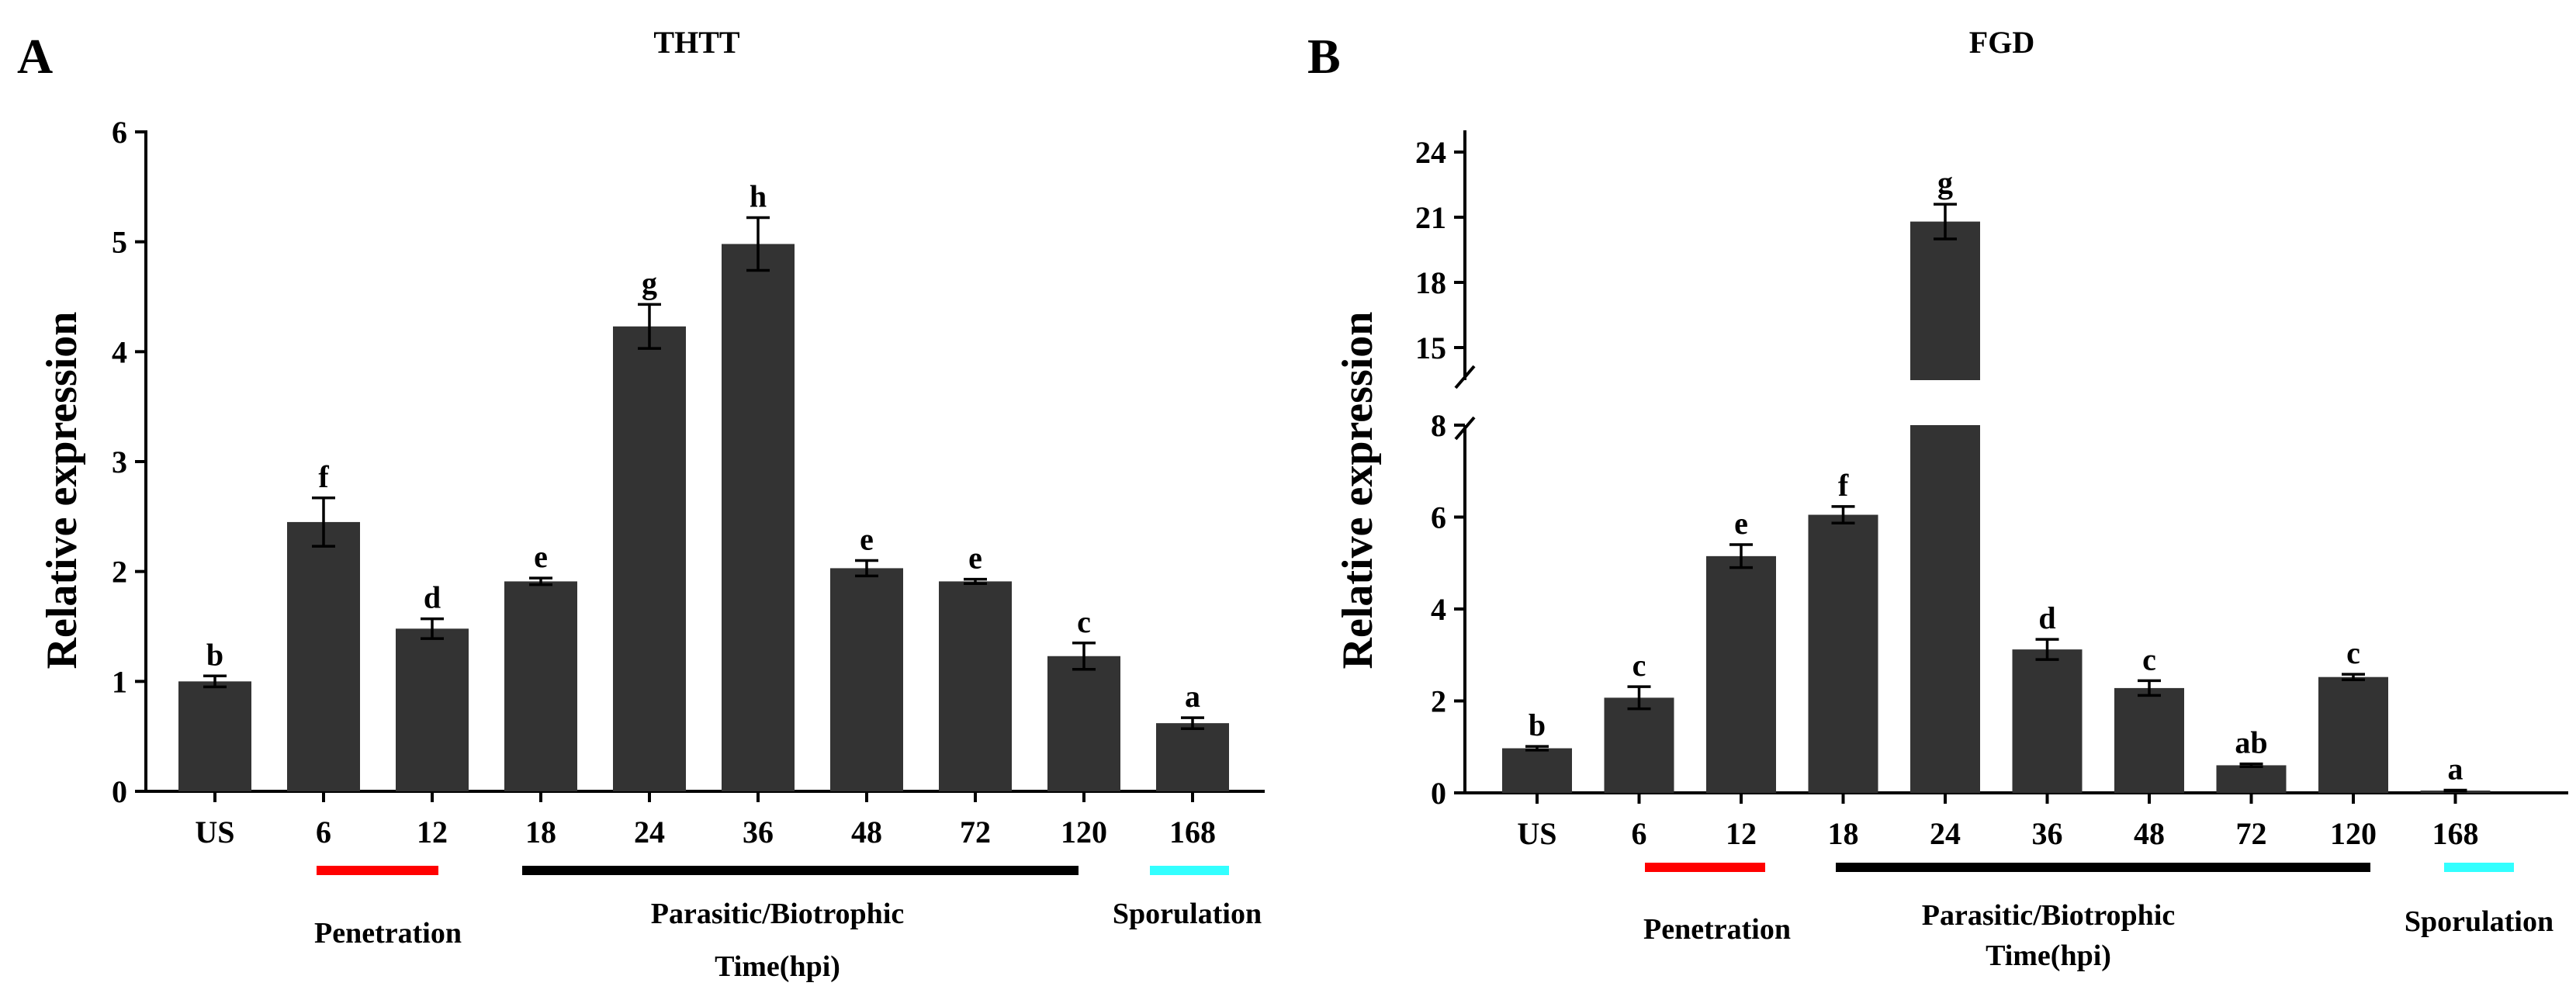 This screenshot has height=1000, width=2576. What do you see at coordinates (323, 476) in the screenshot?
I see `panel-a-sig-label-1: f` at bounding box center [323, 476].